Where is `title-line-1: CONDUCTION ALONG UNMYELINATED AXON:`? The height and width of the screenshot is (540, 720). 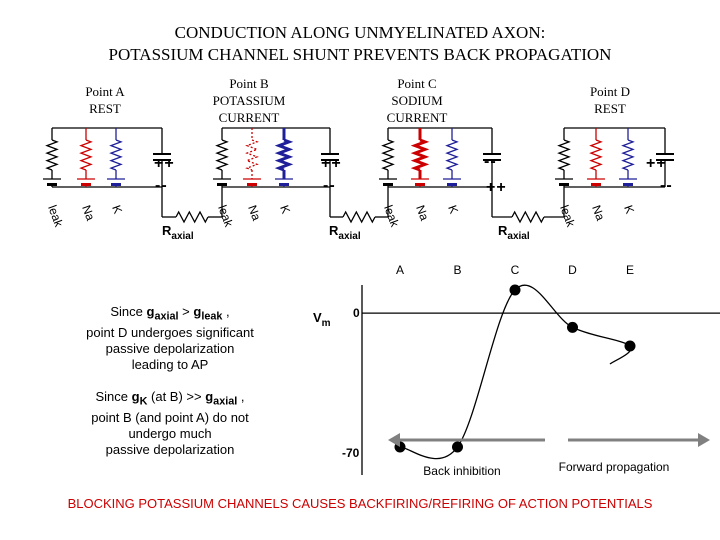 title-line-1: CONDUCTION ALONG UNMYELINATED AXON: is located at coordinates (360, 32).